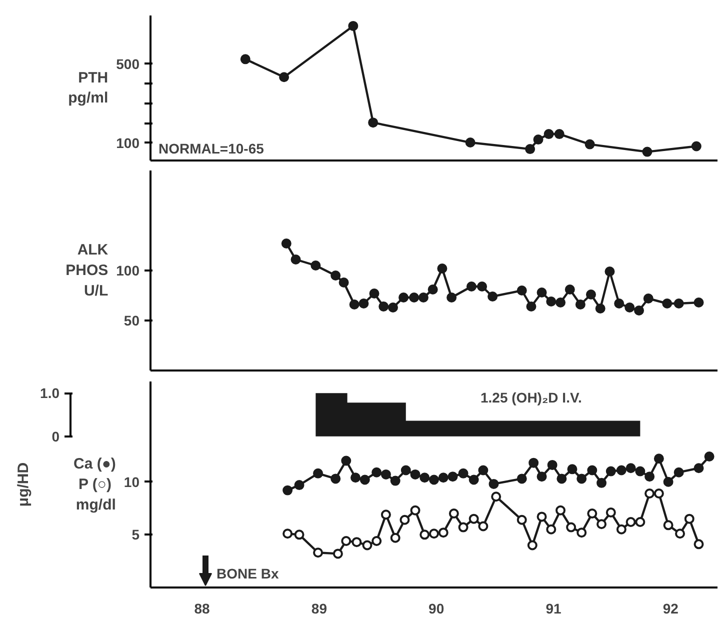 The width and height of the screenshot is (721, 617). I want to click on y-tick-label: 10, so click(132, 482).